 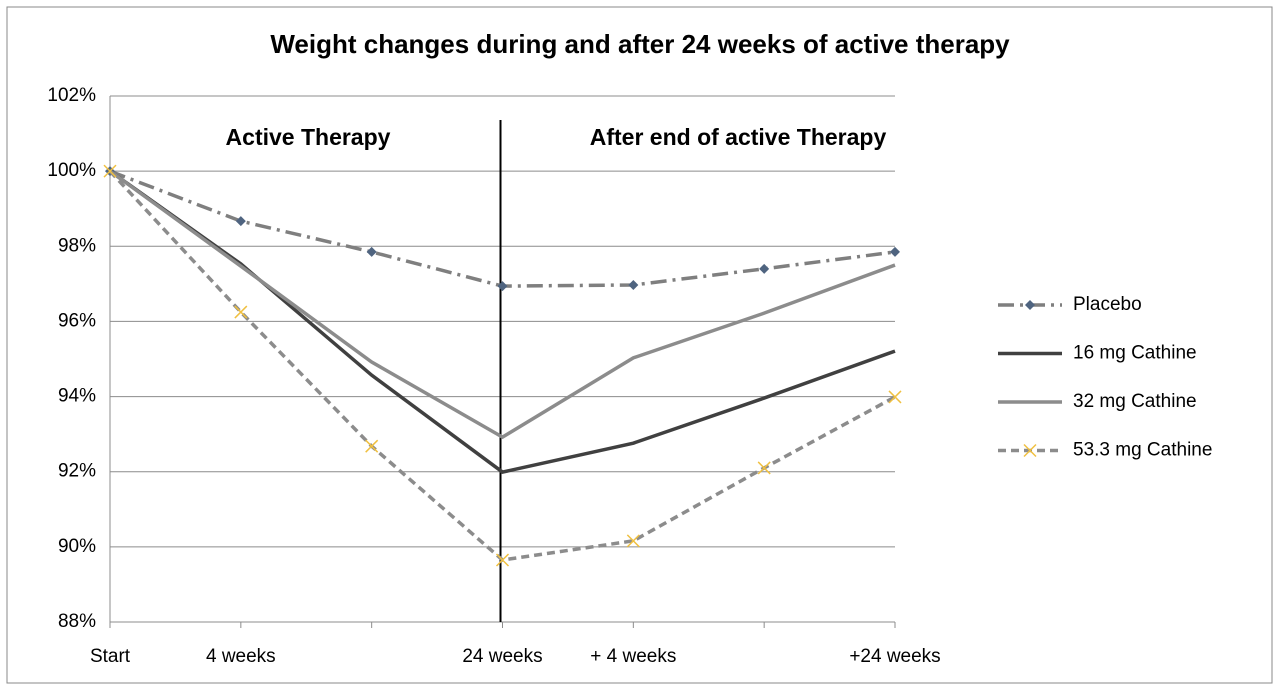 I want to click on x-tick-label: Start, so click(x=110, y=656).